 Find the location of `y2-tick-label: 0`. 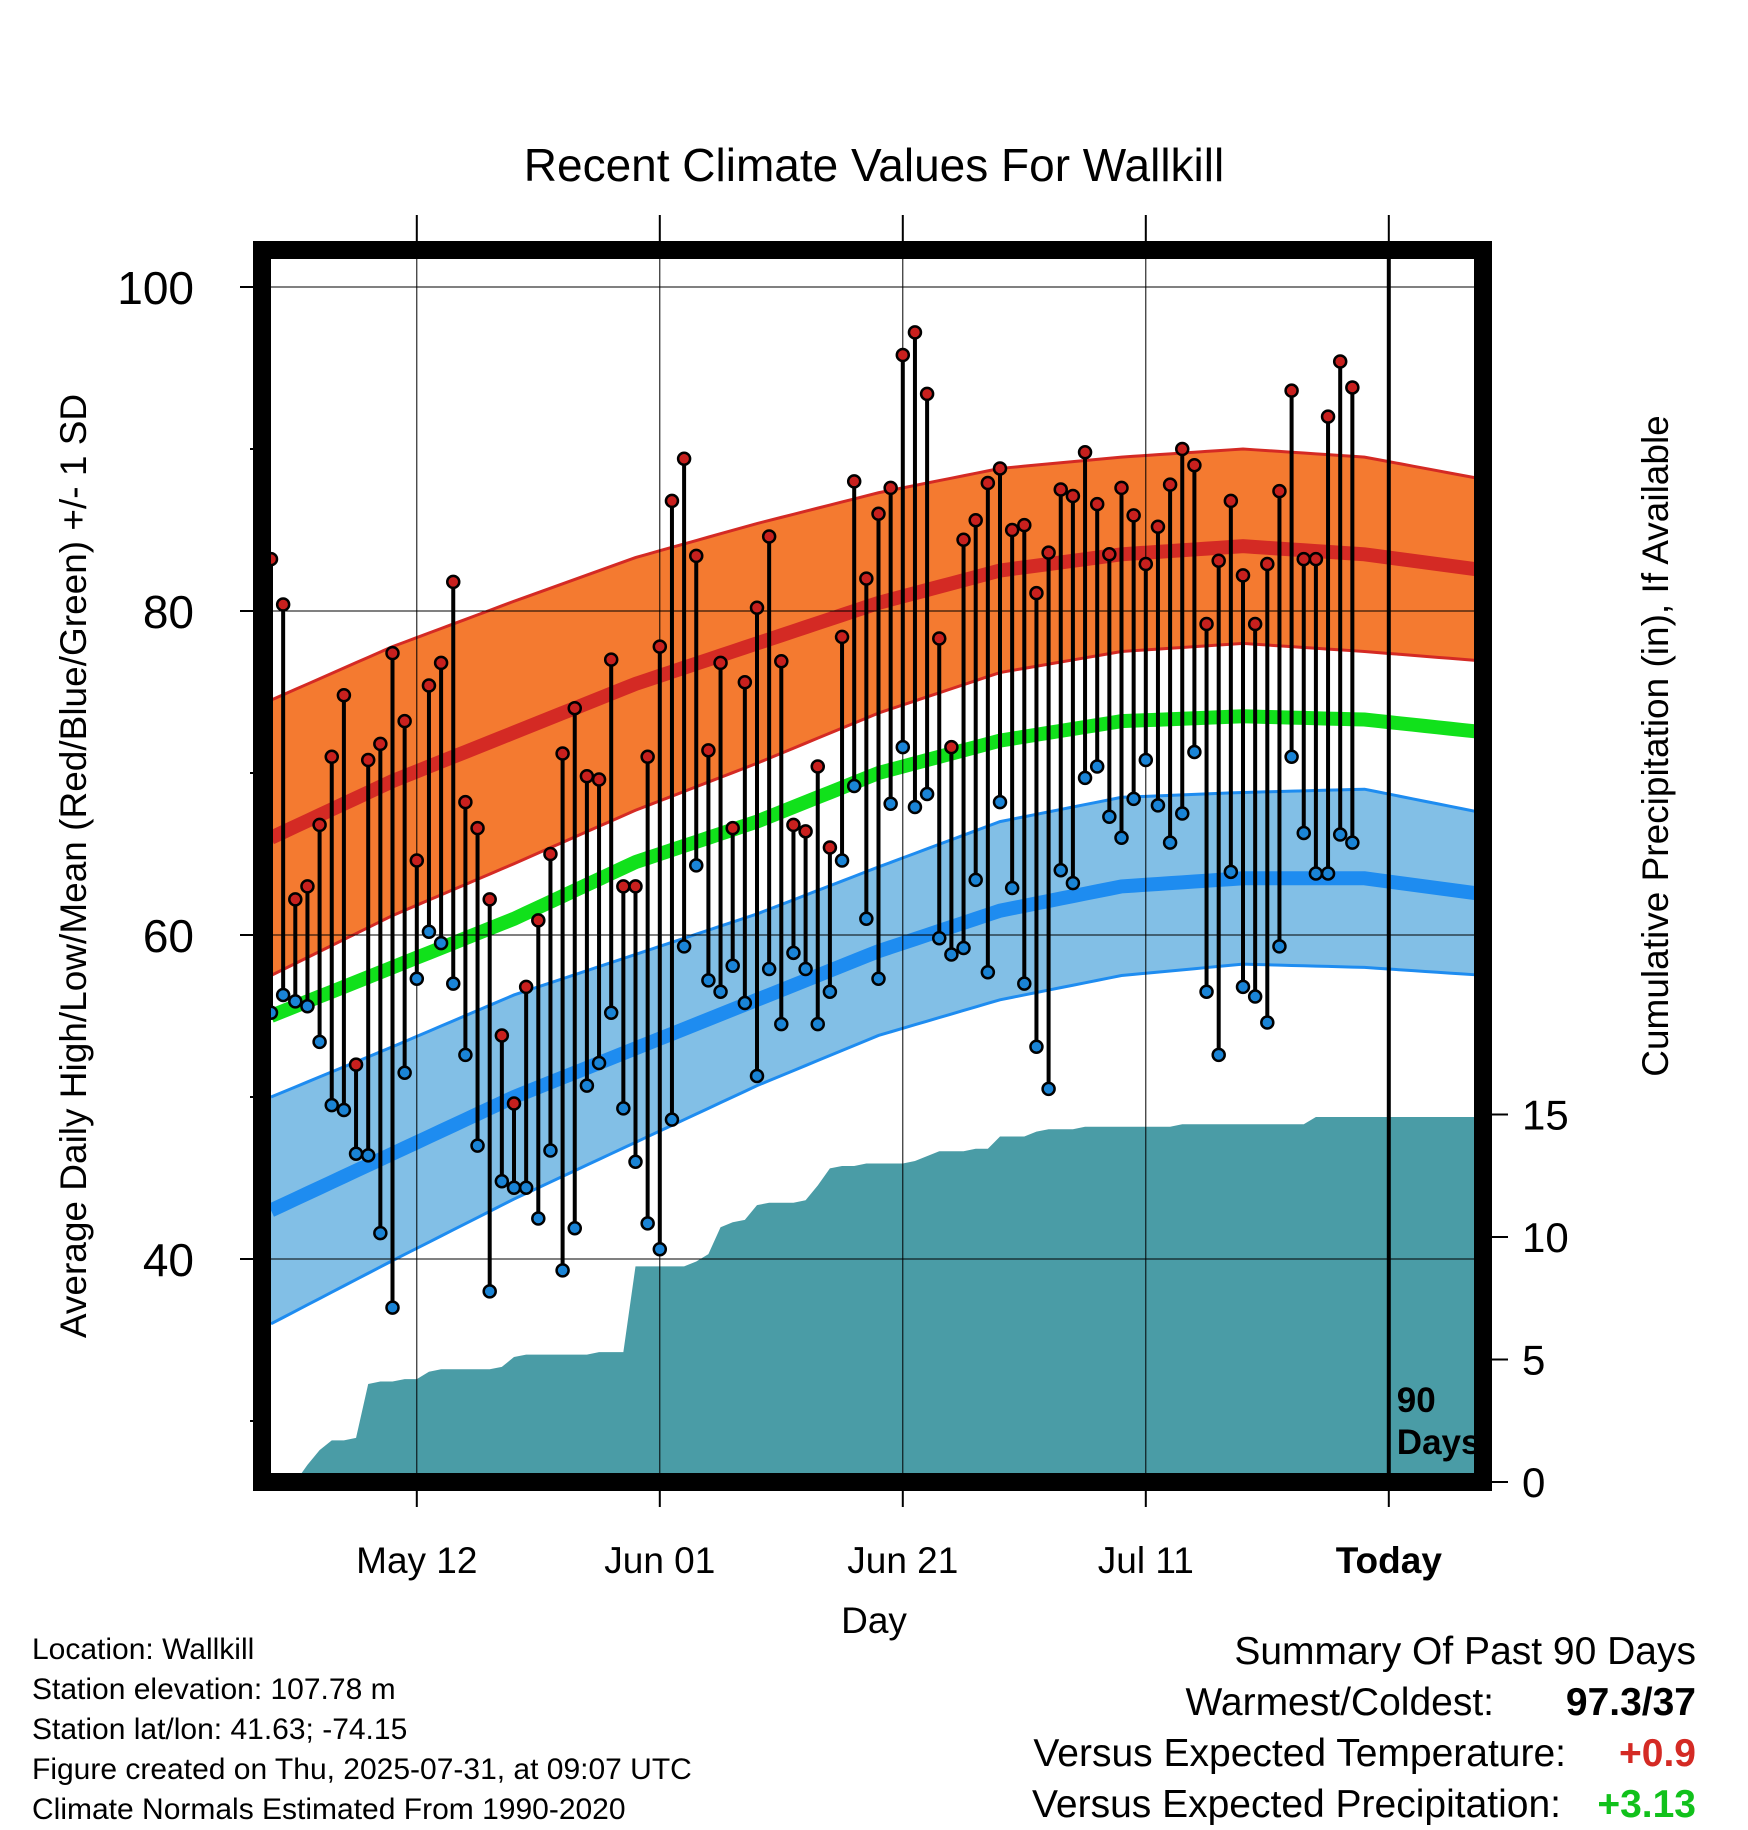

y2-tick-label: 0 is located at coordinates (1533, 1482).